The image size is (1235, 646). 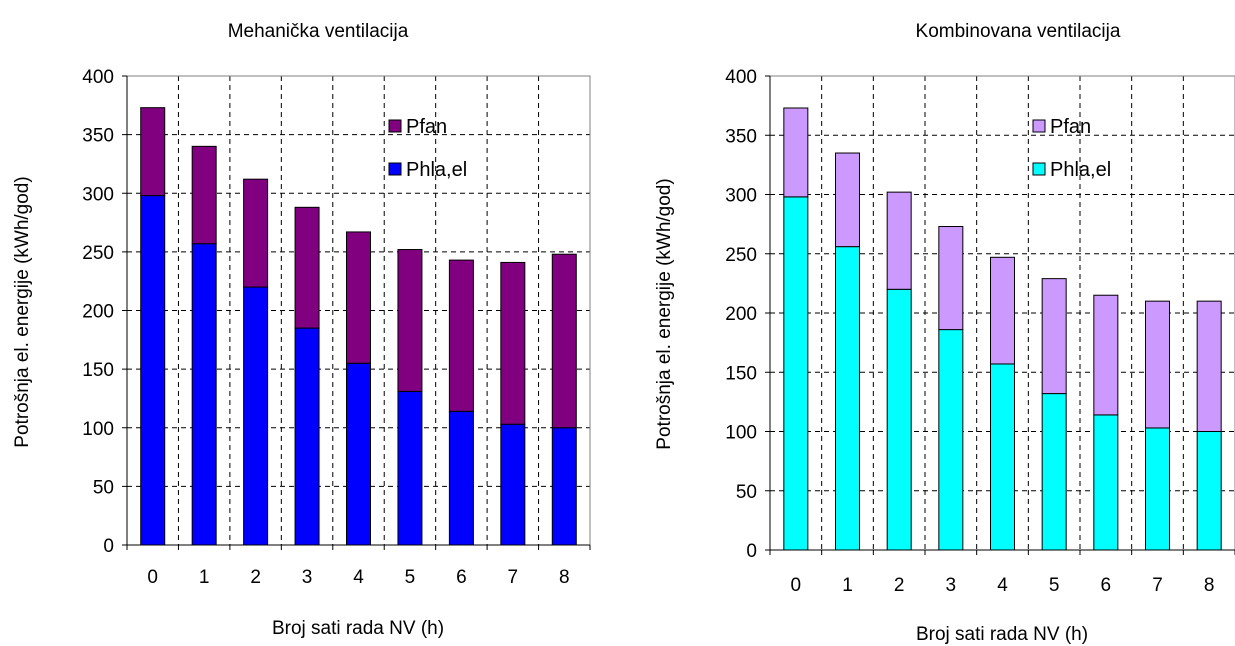 What do you see at coordinates (318, 31) in the screenshot?
I see `chart-title: Mehanička ventilacija` at bounding box center [318, 31].